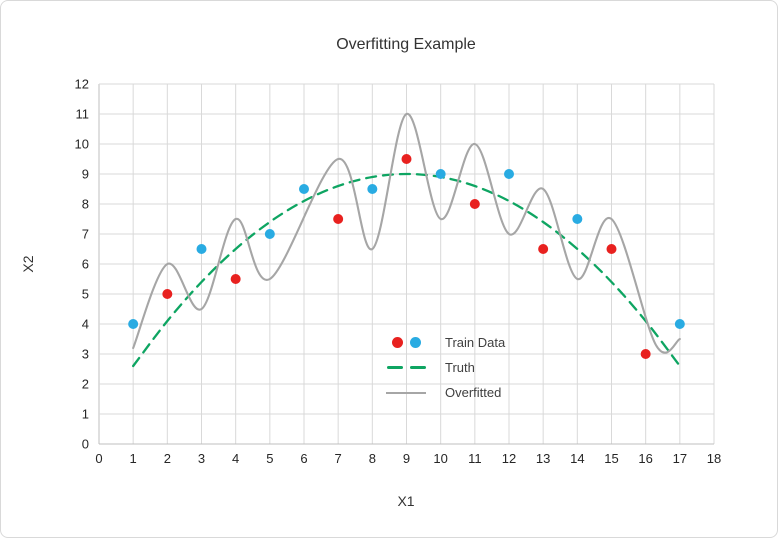 The height and width of the screenshot is (538, 778). I want to click on y-tick-label: 7, so click(85, 234).